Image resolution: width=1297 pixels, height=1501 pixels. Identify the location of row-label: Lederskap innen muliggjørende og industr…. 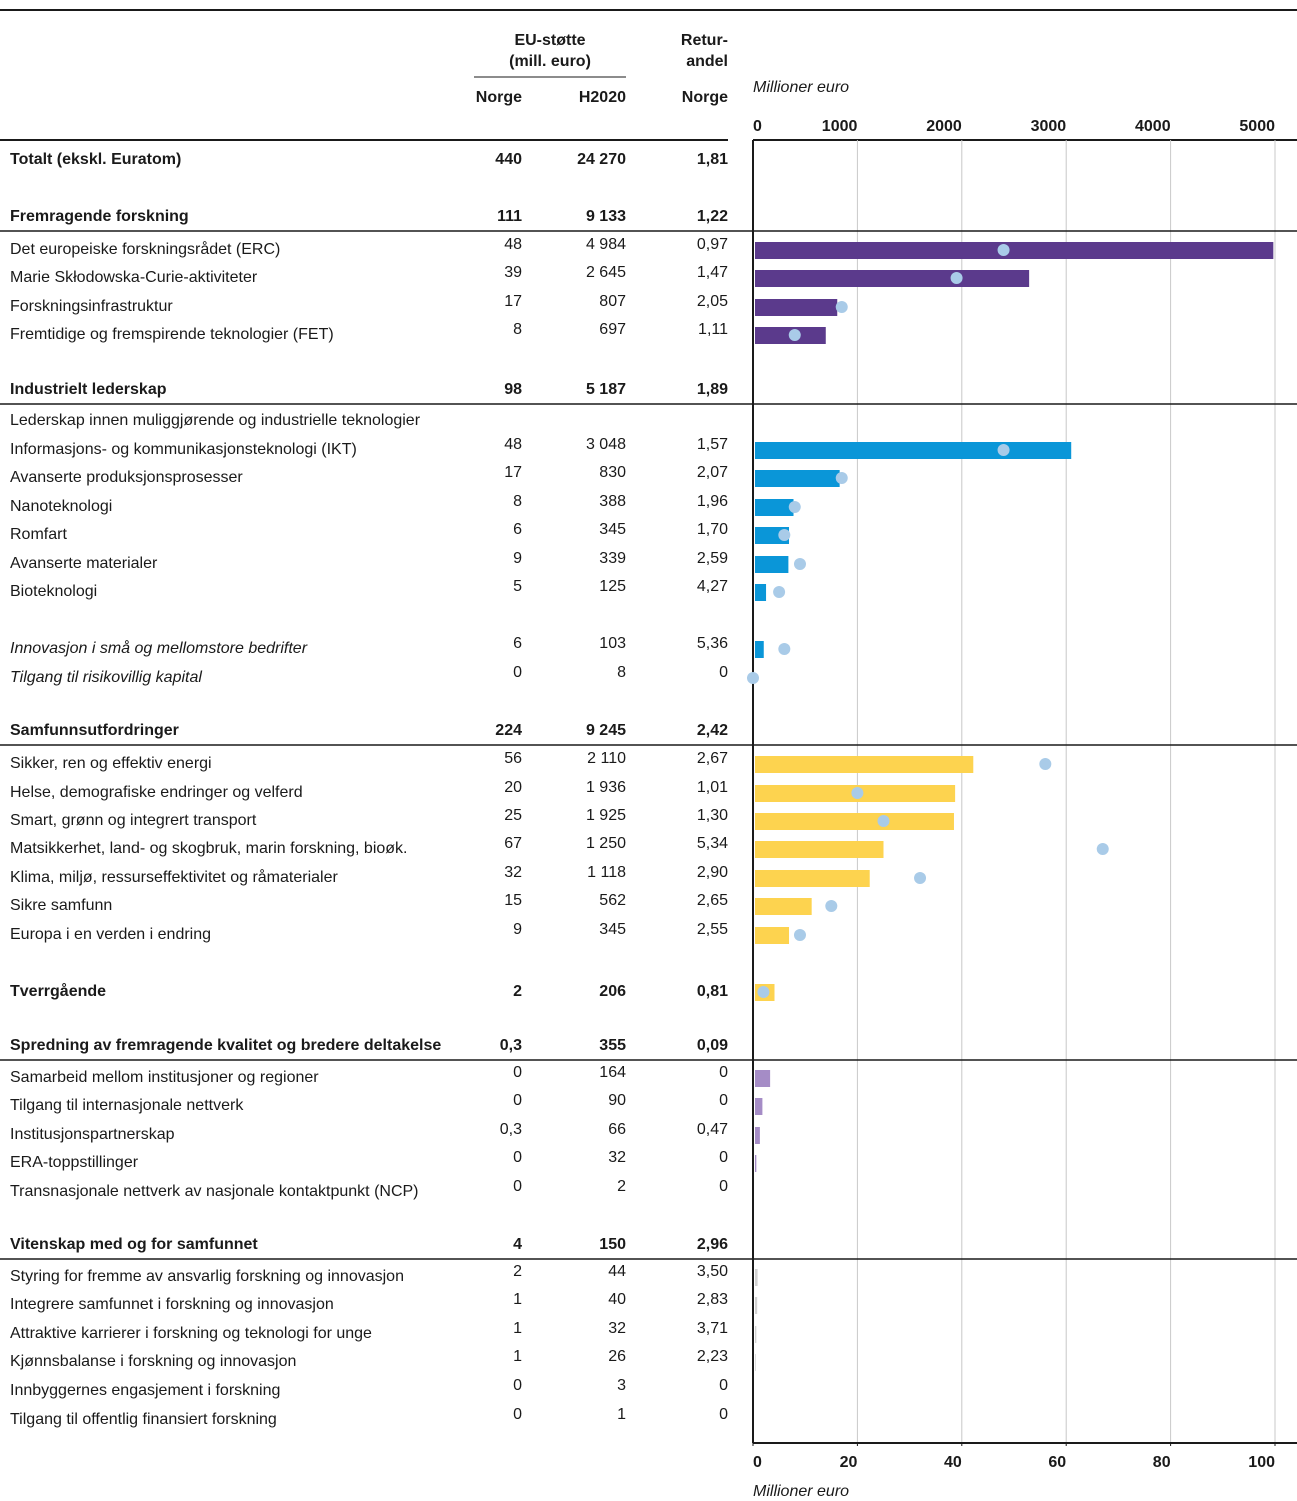
(215, 420).